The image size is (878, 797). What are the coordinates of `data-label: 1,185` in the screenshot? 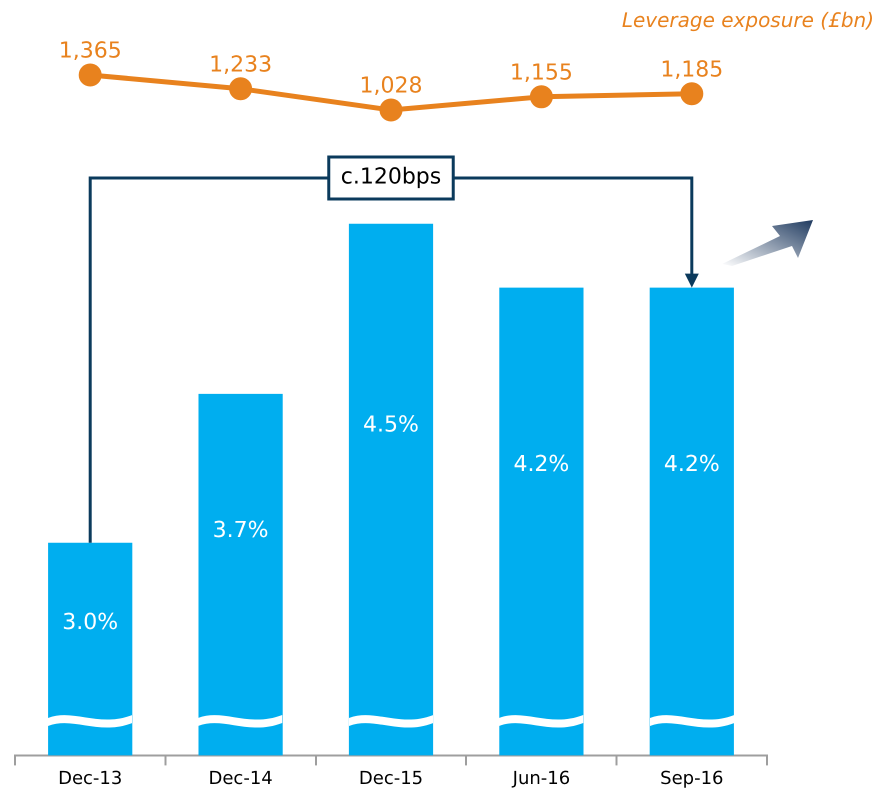 It's located at (692, 69).